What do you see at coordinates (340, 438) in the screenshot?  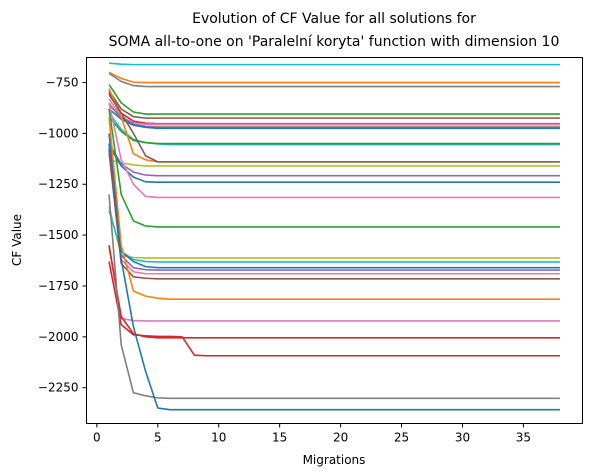 I see `x-tick-label: 20` at bounding box center [340, 438].